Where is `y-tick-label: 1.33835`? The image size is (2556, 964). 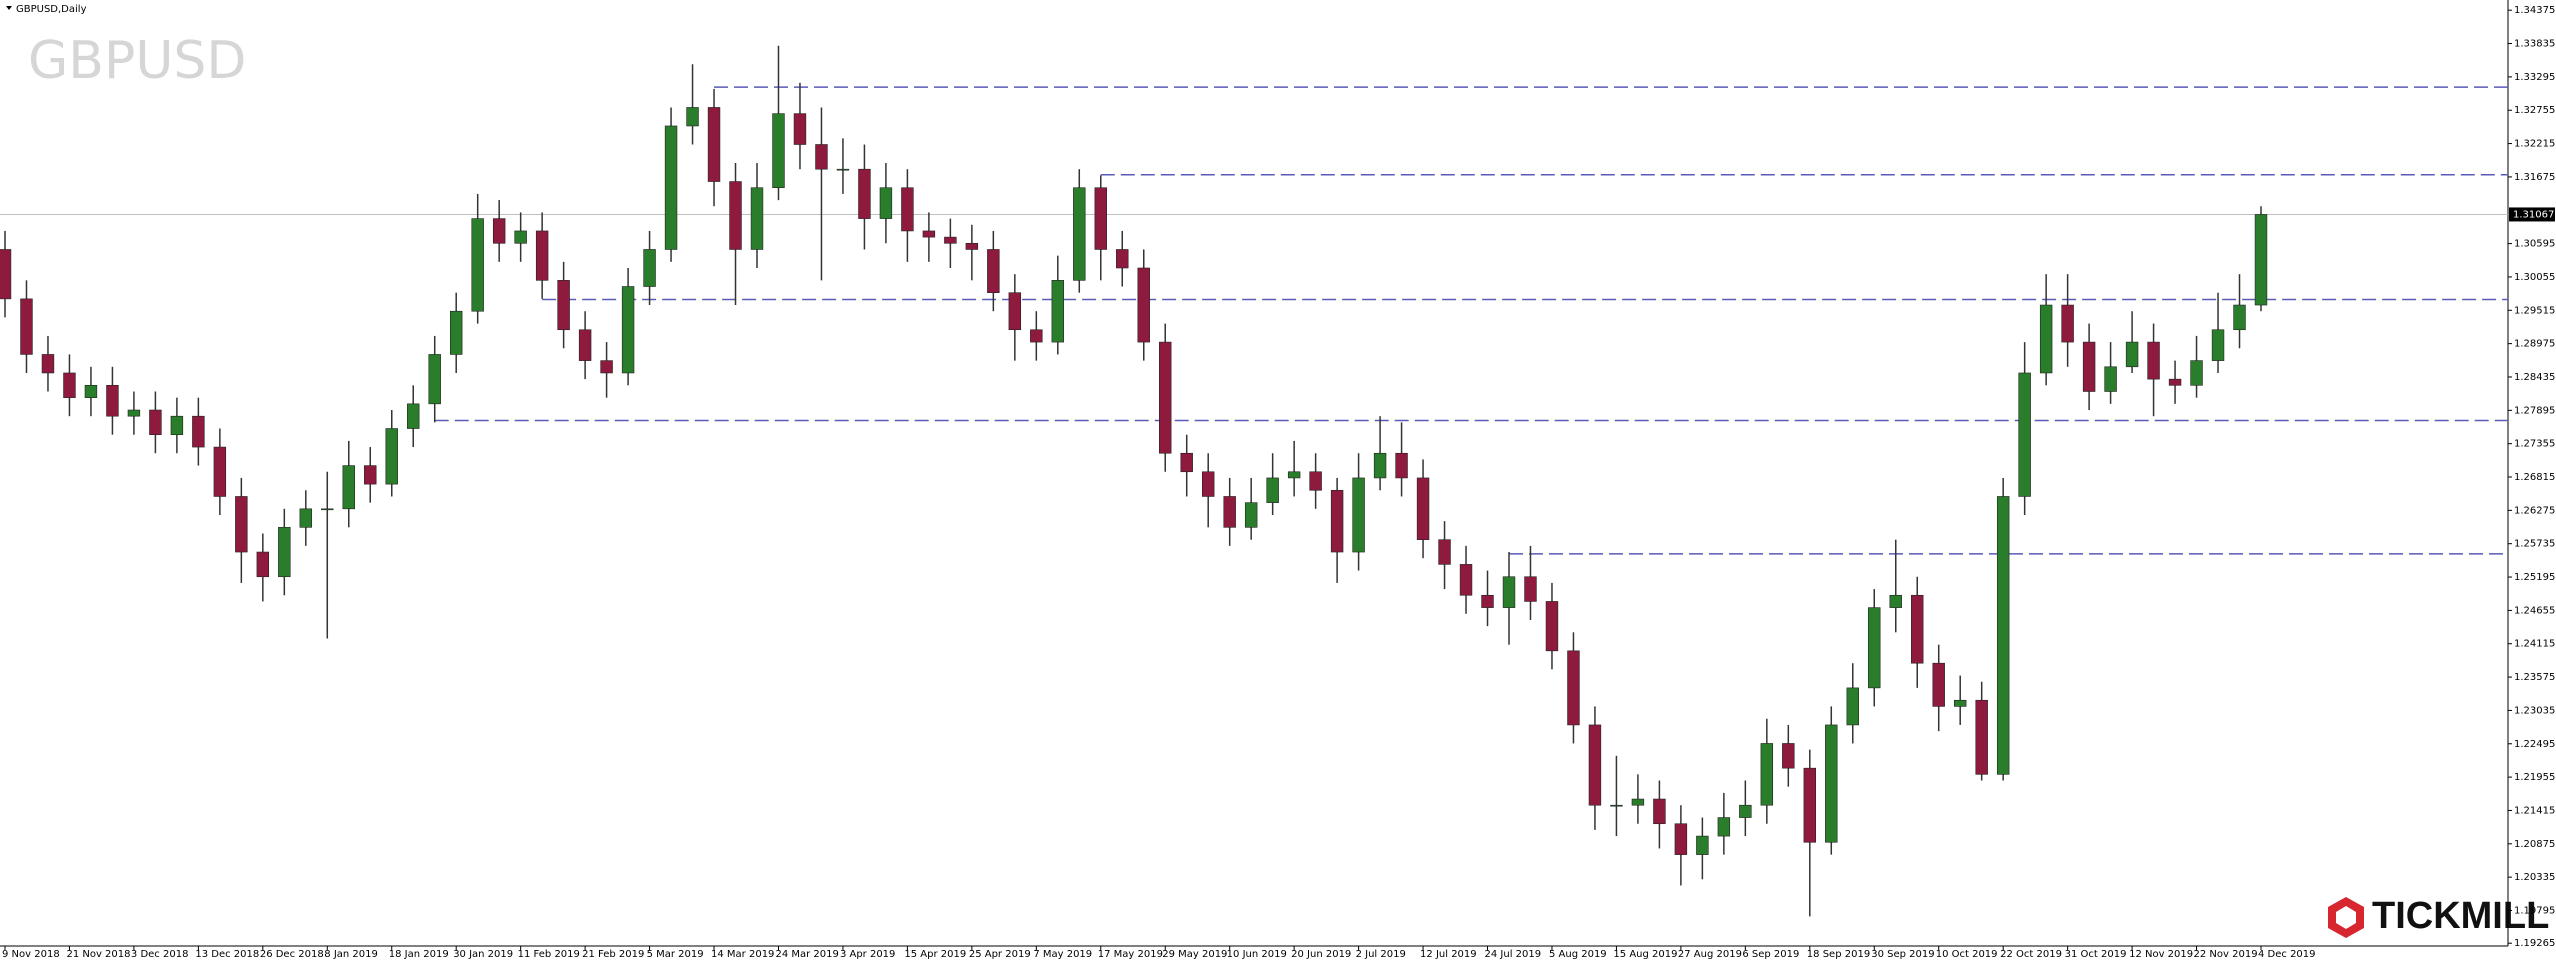
y-tick-label: 1.33835 is located at coordinates (2534, 44).